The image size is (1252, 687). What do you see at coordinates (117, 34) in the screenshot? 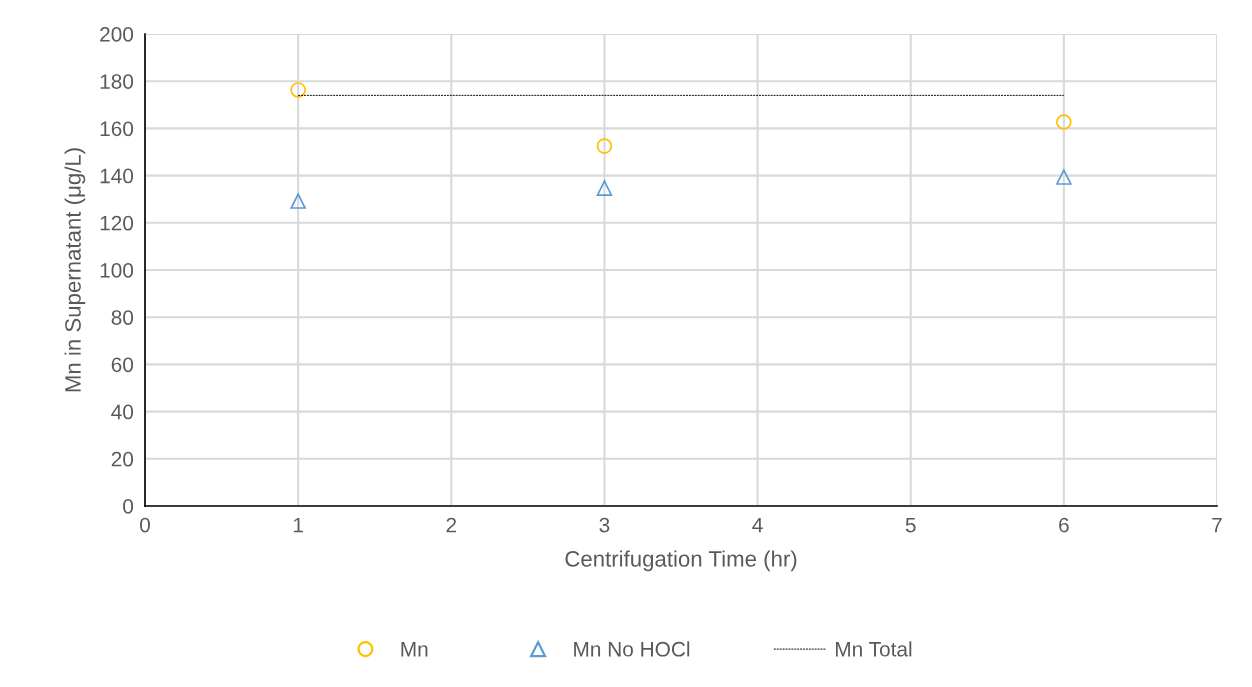
I see `y-tick-label: 200` at bounding box center [117, 34].